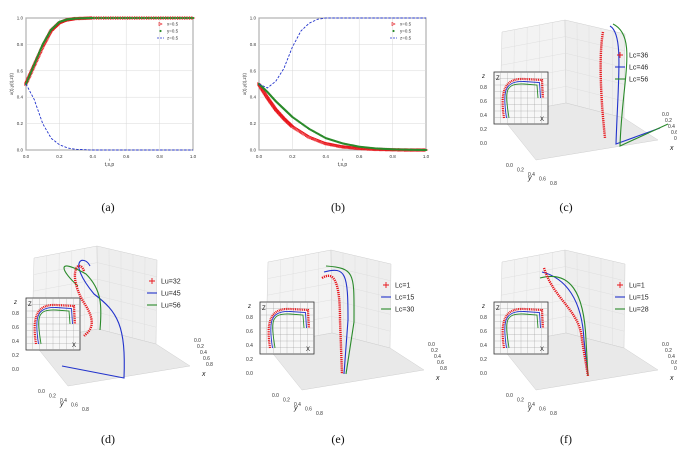 This screenshot has height=456, width=677. What do you see at coordinates (171, 306) in the screenshot?
I see `legend-label: Lu=56` at bounding box center [171, 306].